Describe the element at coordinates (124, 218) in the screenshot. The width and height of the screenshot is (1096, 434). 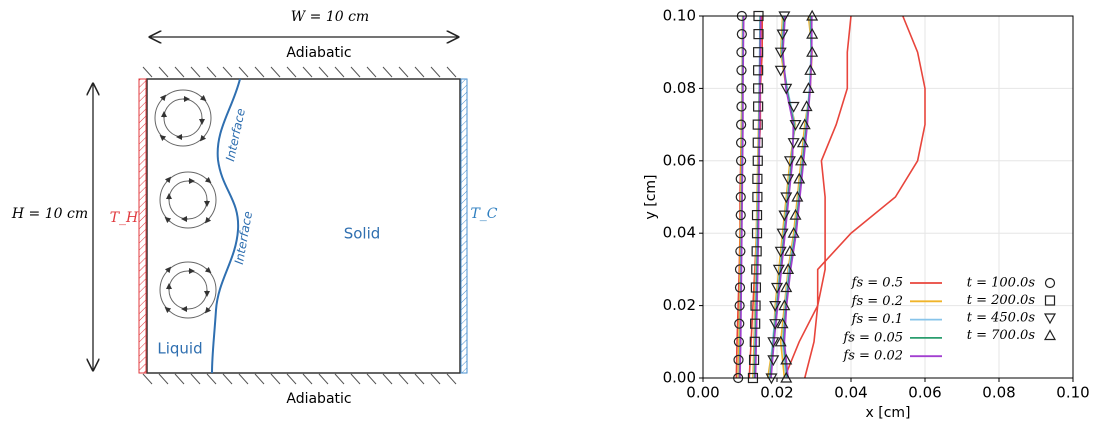
I see `hot-label: T_H` at that location.